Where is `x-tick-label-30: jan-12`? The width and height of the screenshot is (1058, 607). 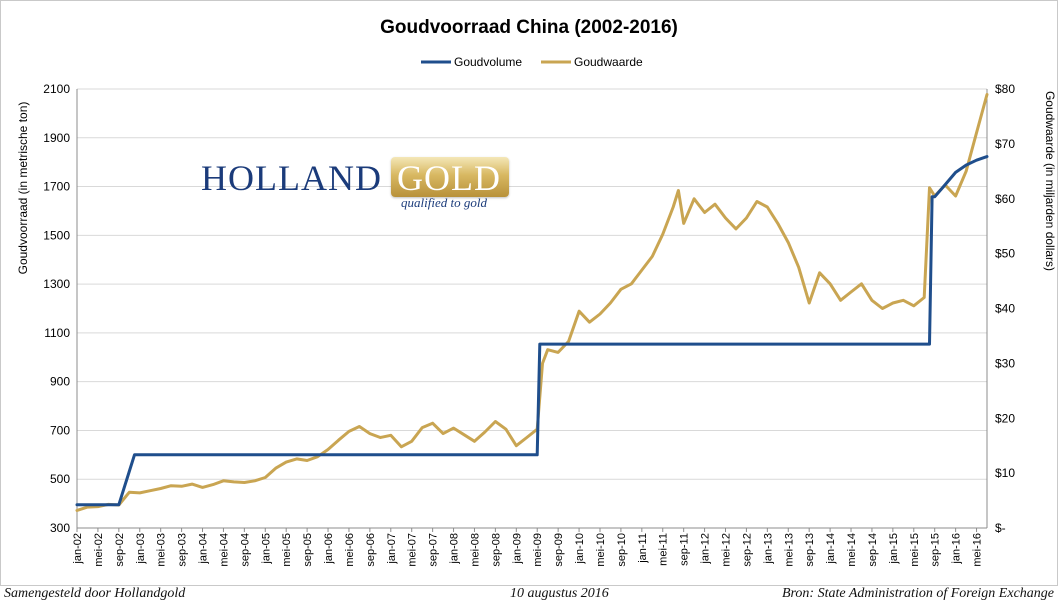
x-tick-label-30: jan-12 is located at coordinates (706, 549).